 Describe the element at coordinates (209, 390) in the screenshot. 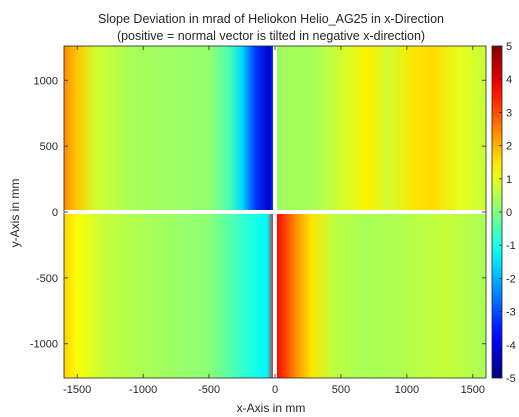

I see `x-tick-label: -500` at that location.